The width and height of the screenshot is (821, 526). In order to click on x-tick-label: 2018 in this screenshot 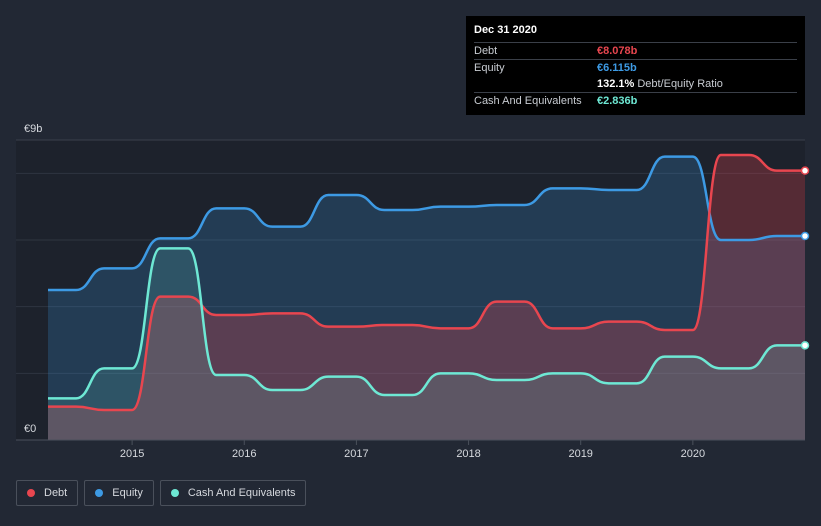, I will do `click(468, 454)`.